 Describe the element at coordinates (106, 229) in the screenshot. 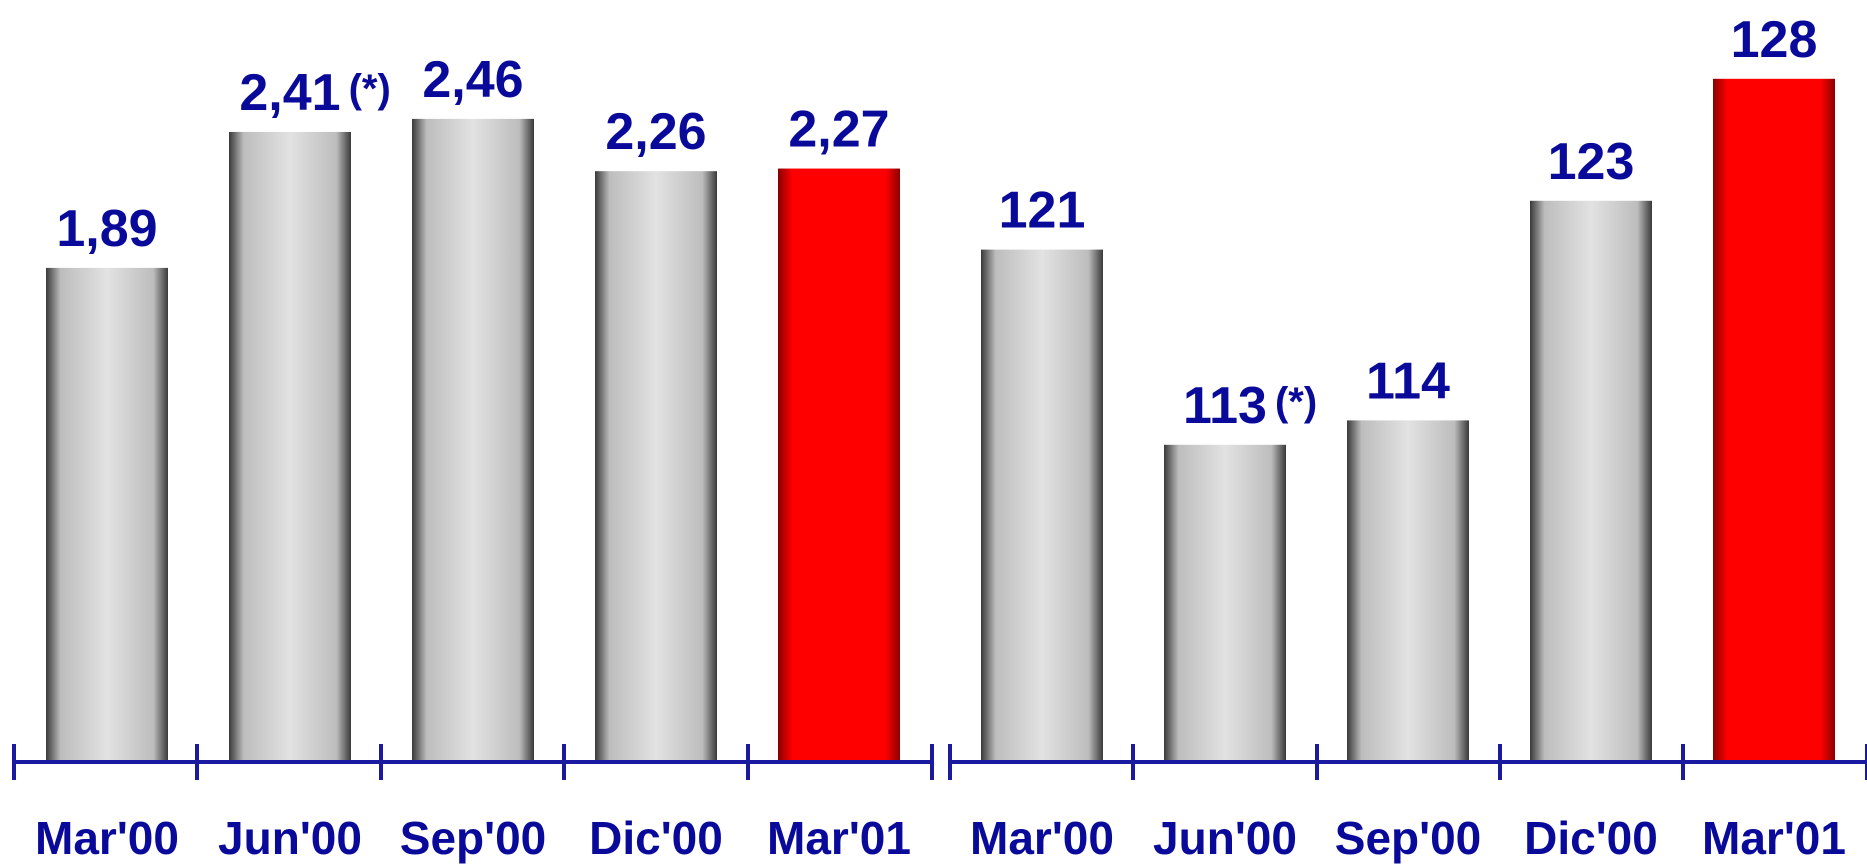

I see `value-label-1-1: 1,89` at that location.